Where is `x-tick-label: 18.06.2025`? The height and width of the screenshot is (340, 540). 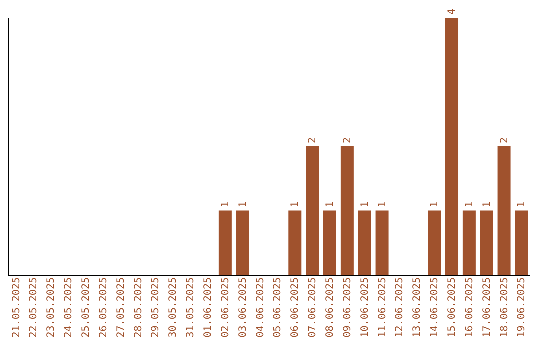
x-tick-label: 18.06.2025 is located at coordinates (504, 308).